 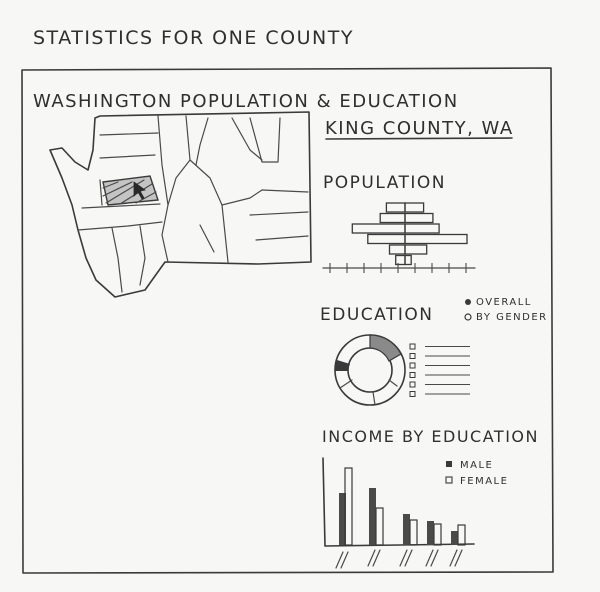 What do you see at coordinates (476, 465) in the screenshot?
I see `legend-label-male: MALE` at bounding box center [476, 465].